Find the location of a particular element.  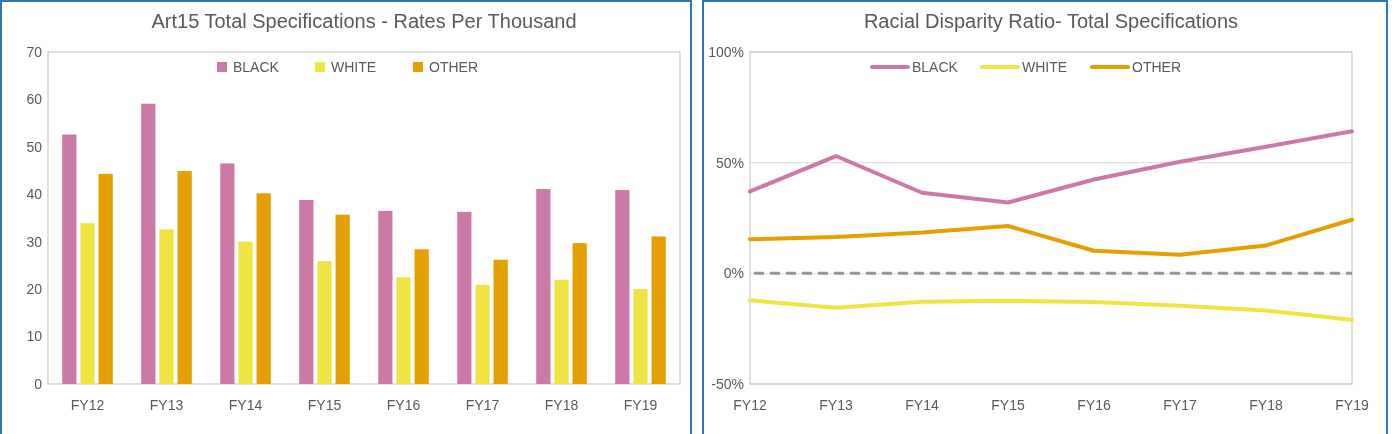

y-tick-label: 100% is located at coordinates (726, 51).